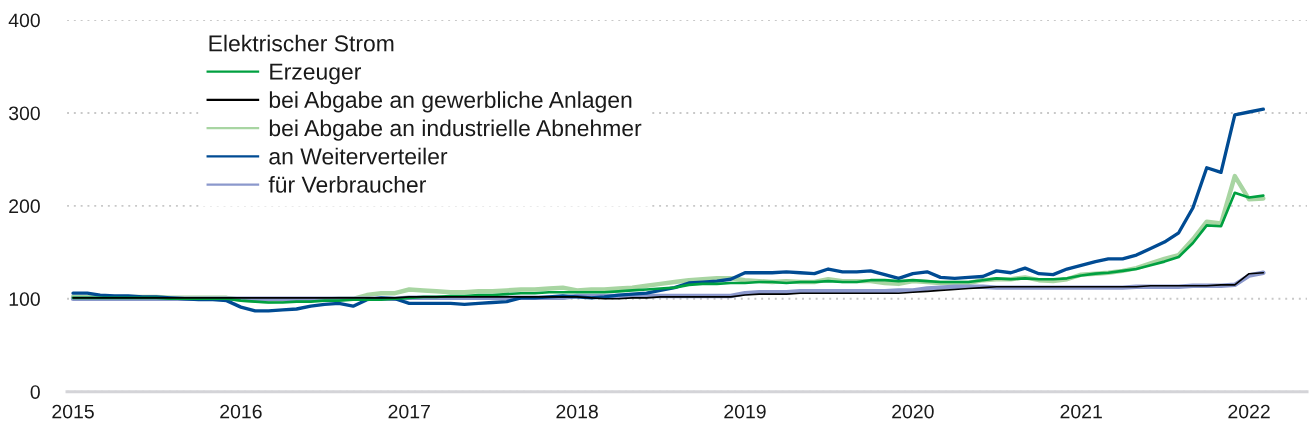 This screenshot has height=432, width=1312. What do you see at coordinates (455, 130) in the screenshot?
I see `legend-label: bei Abgabe an industrielle Abnehmer` at bounding box center [455, 130].